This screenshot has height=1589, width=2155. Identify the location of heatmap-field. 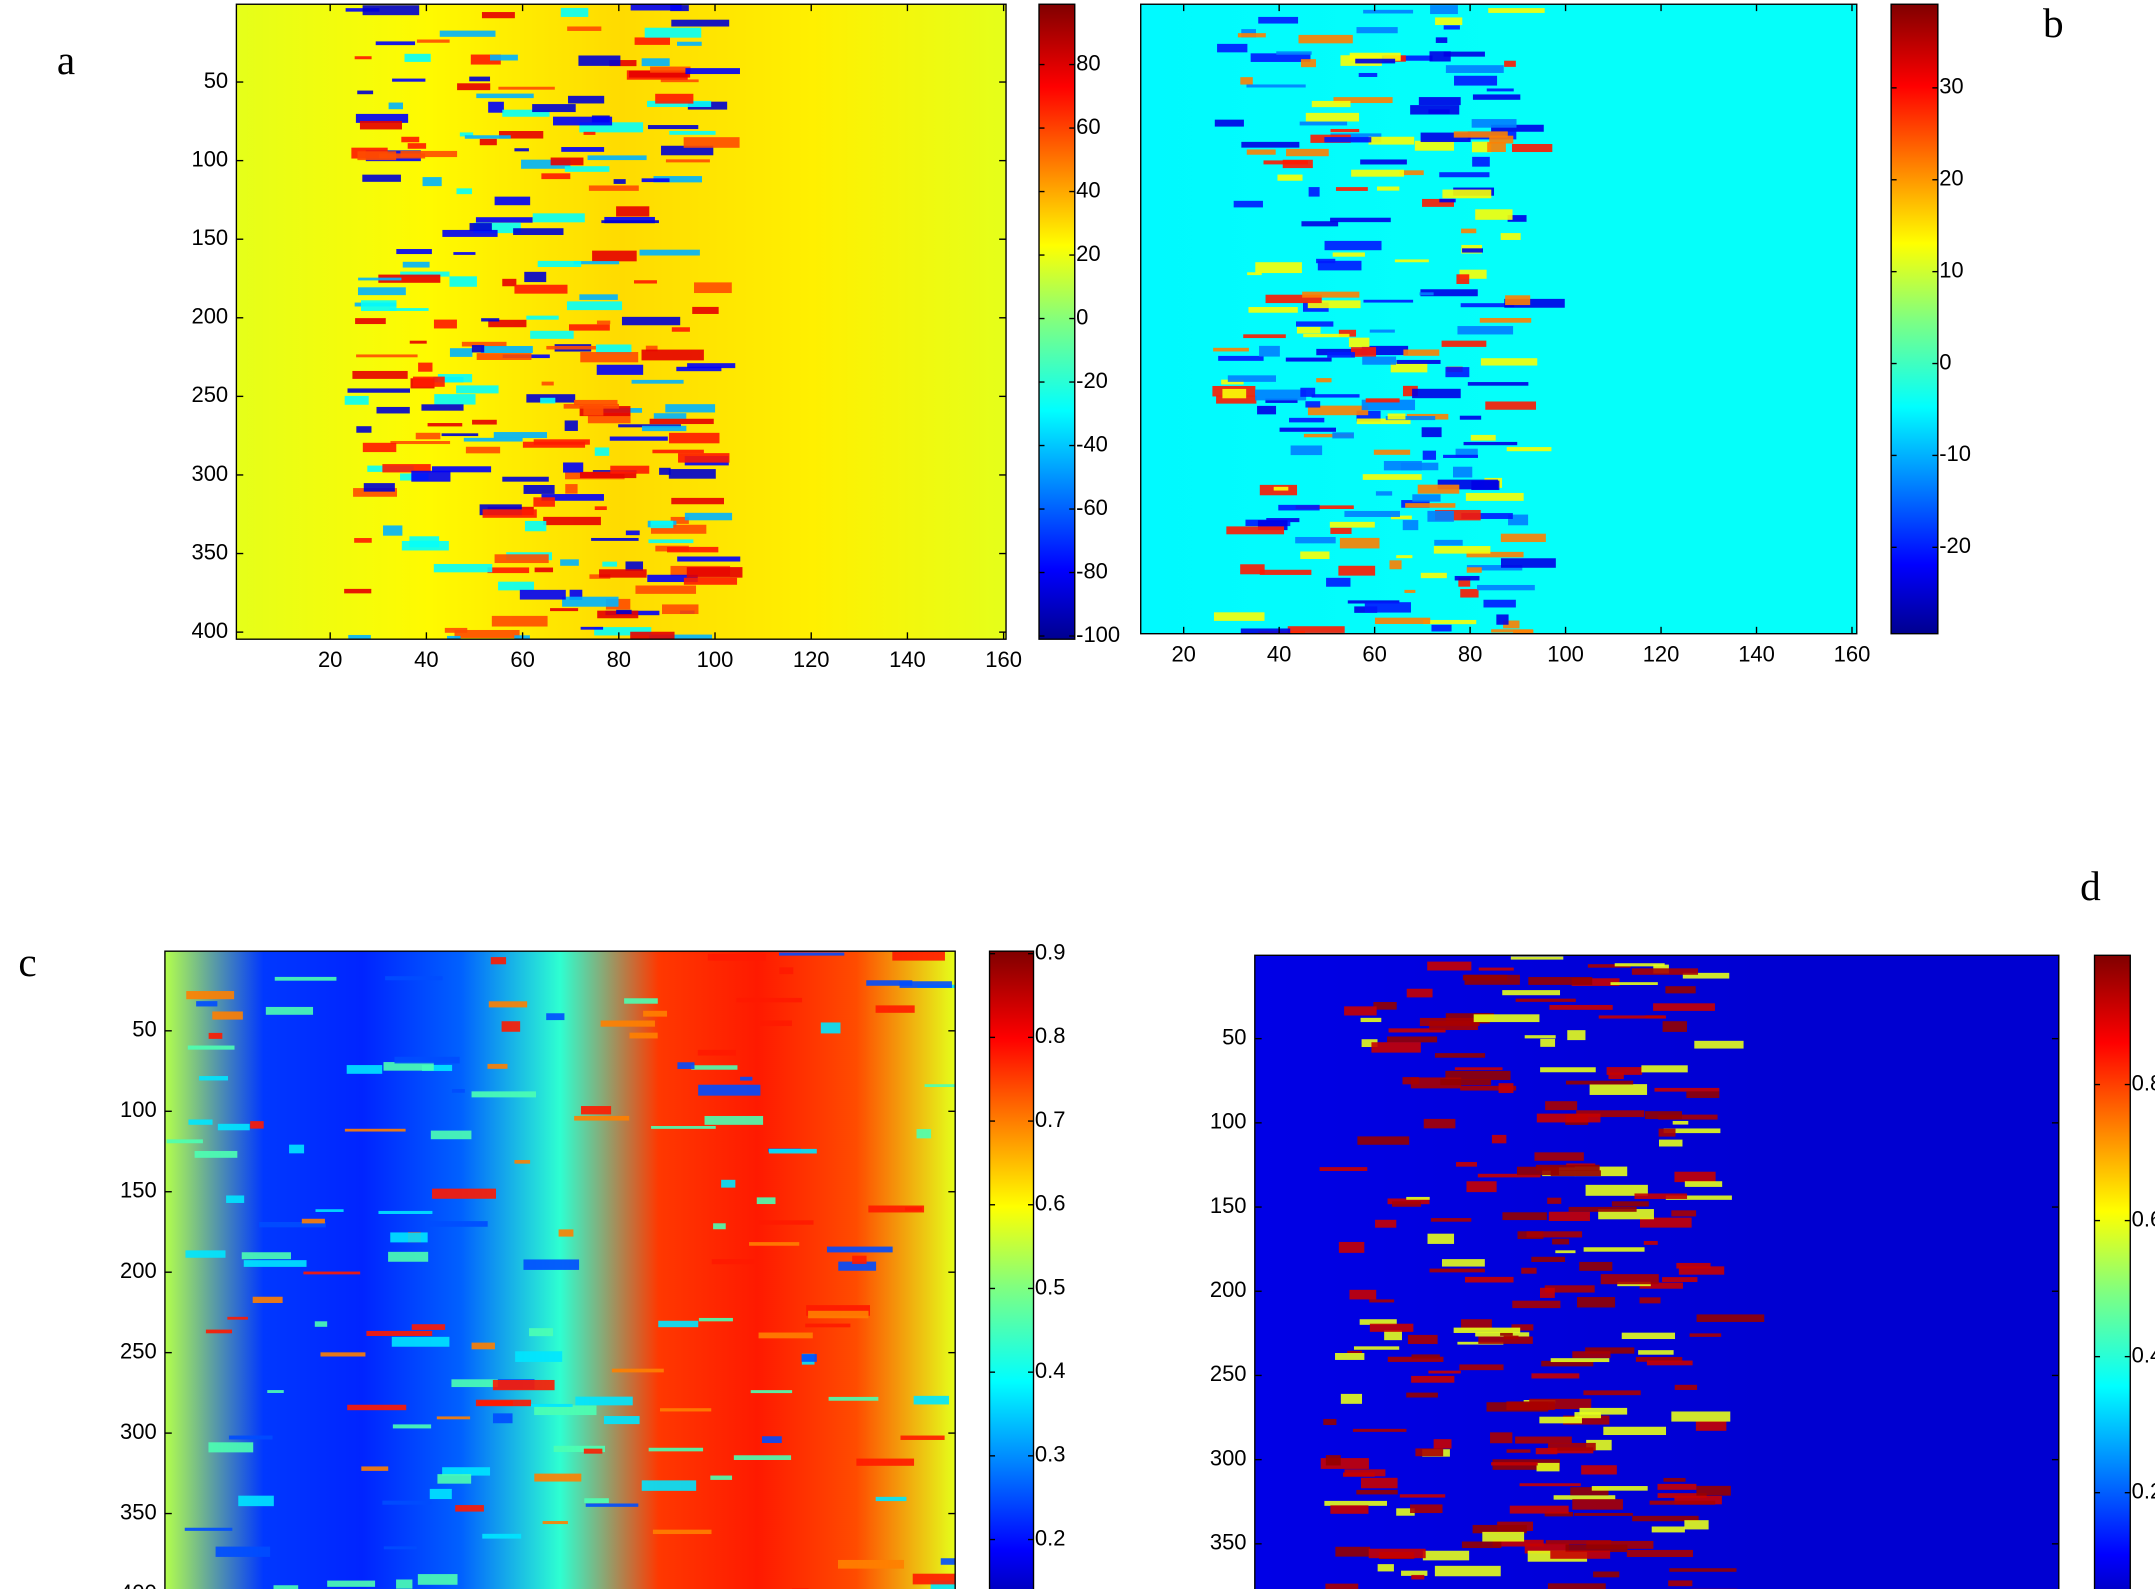
(621, 322).